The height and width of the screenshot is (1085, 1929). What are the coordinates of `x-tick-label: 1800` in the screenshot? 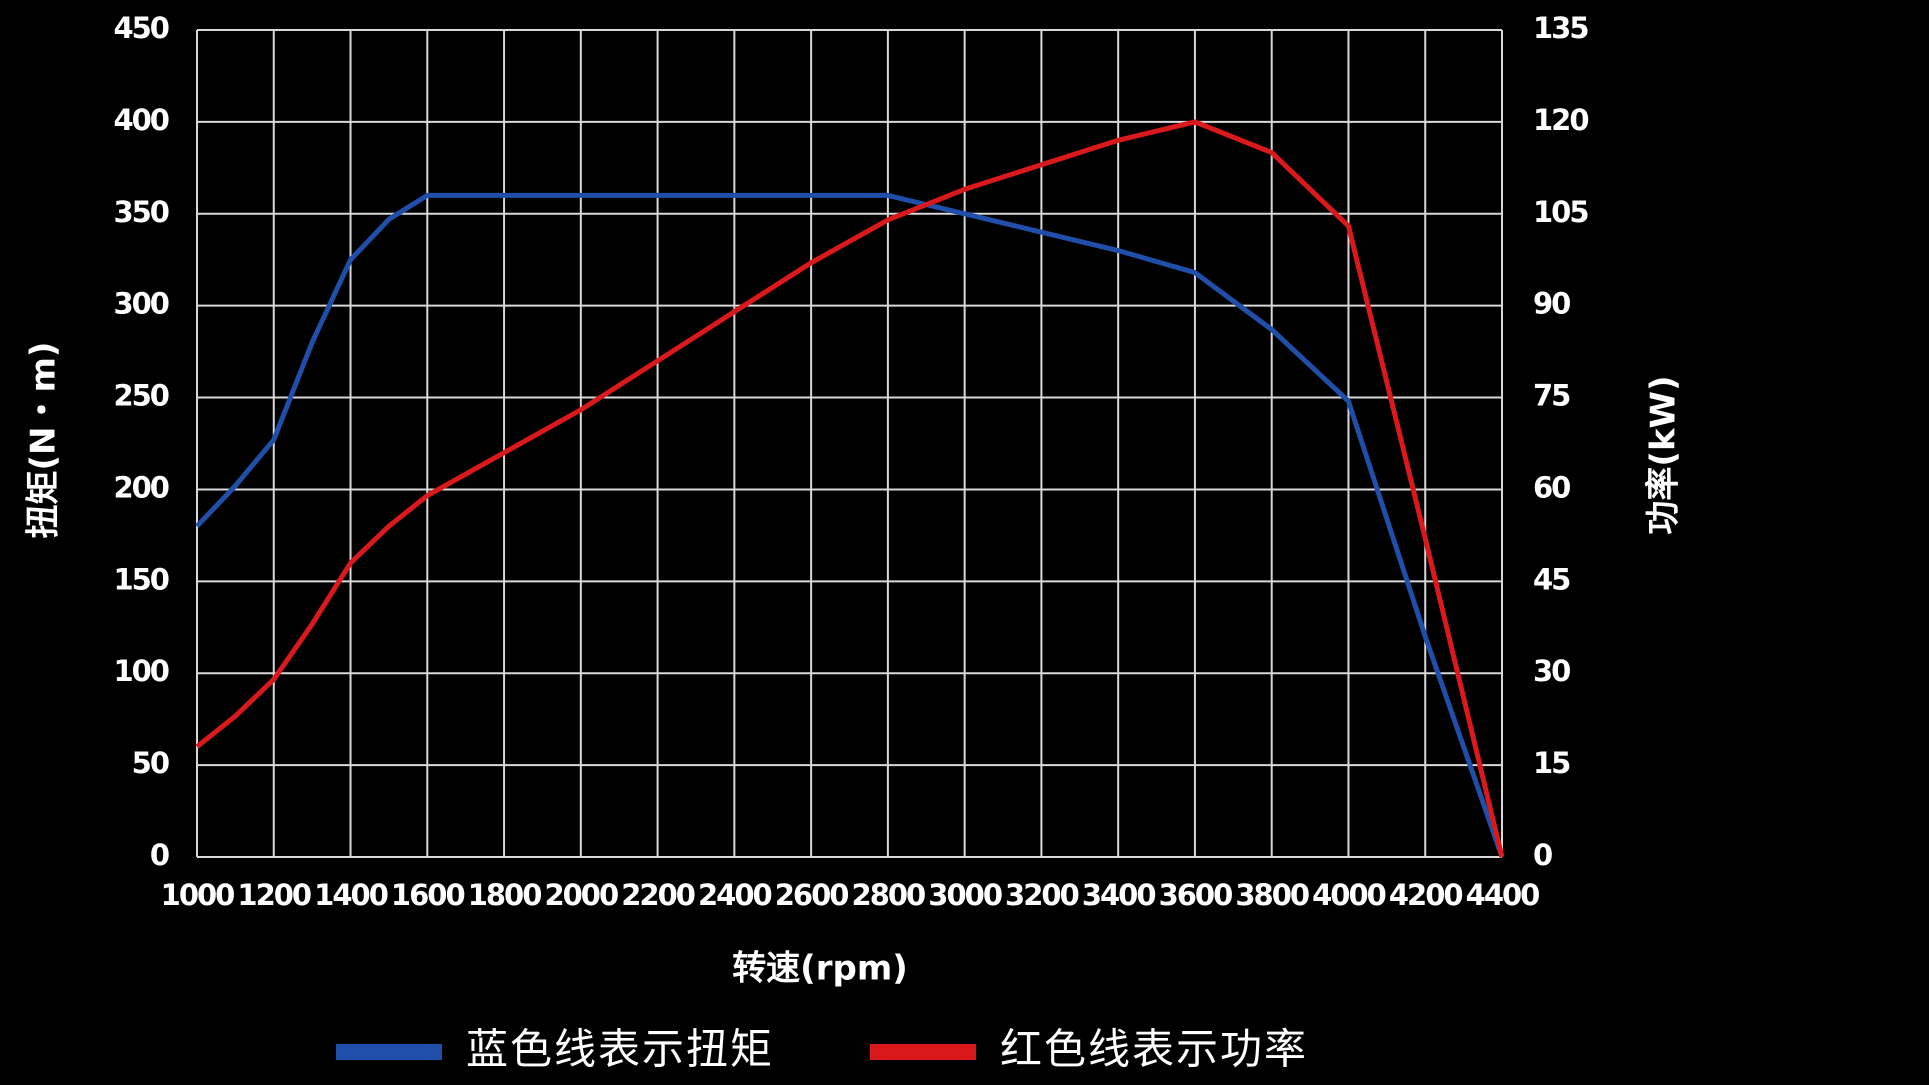 It's located at (505, 895).